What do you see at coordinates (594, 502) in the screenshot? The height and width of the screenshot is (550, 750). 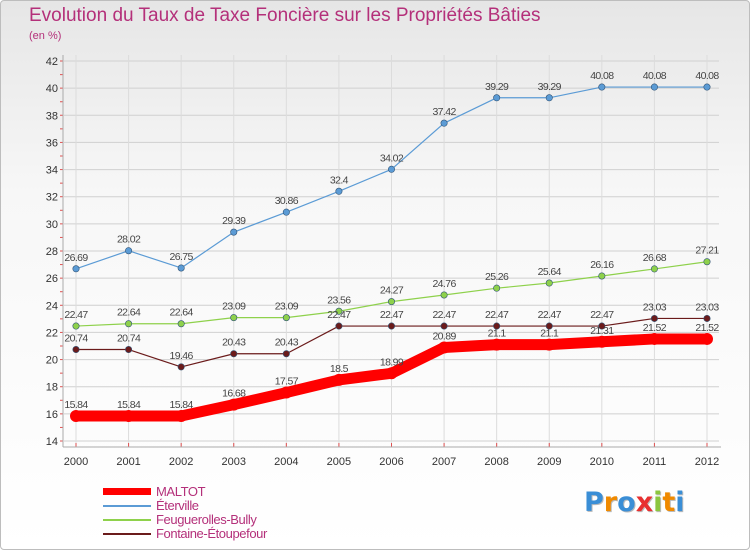 I see `logo-letter: P` at bounding box center [594, 502].